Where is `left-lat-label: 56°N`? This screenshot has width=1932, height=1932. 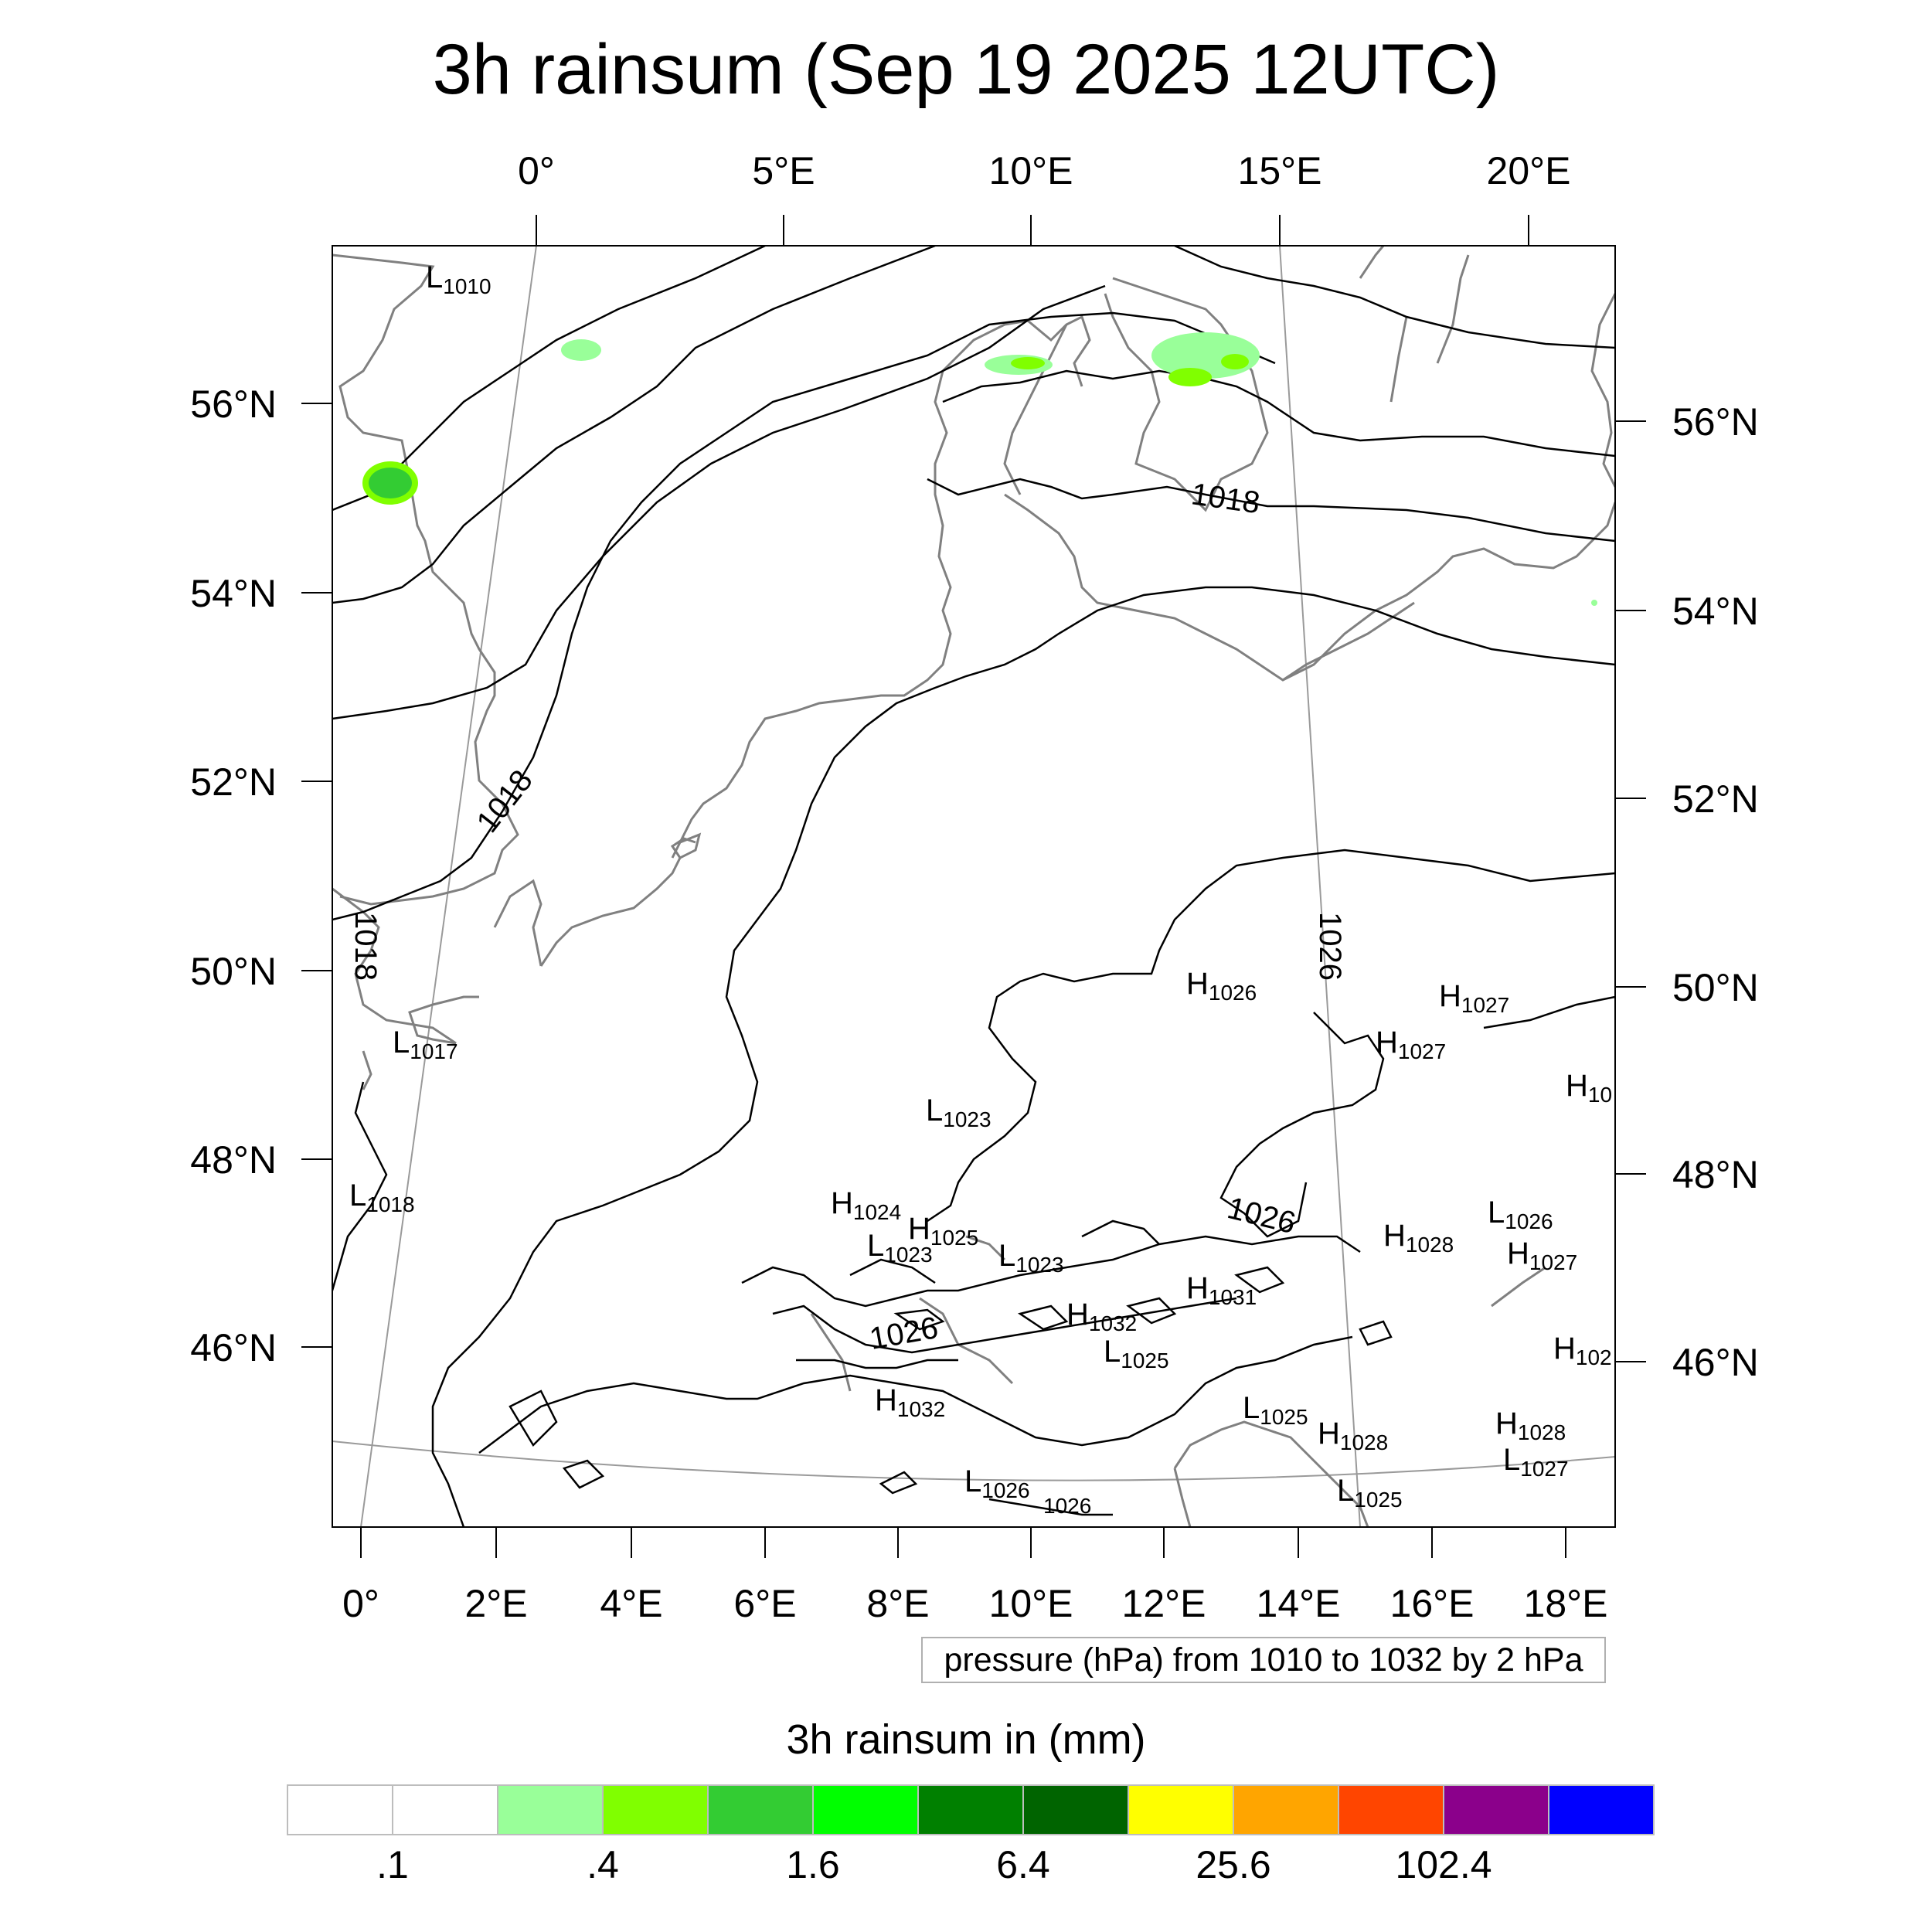
left-lat-label: 56°N is located at coordinates (234, 404).